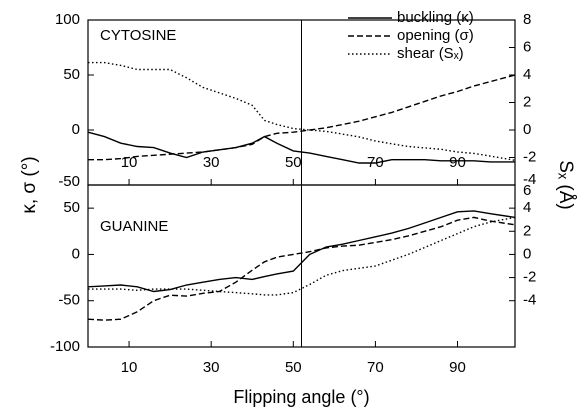 The image size is (581, 411). What do you see at coordinates (65, 346) in the screenshot?
I see `y-tick-label: -100` at bounding box center [65, 346].